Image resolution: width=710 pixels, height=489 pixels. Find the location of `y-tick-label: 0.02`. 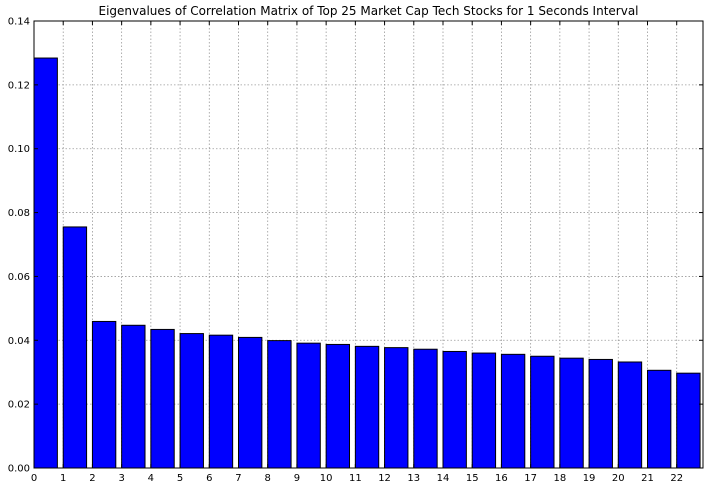

y-tick-label: 0.02 is located at coordinates (19, 405).